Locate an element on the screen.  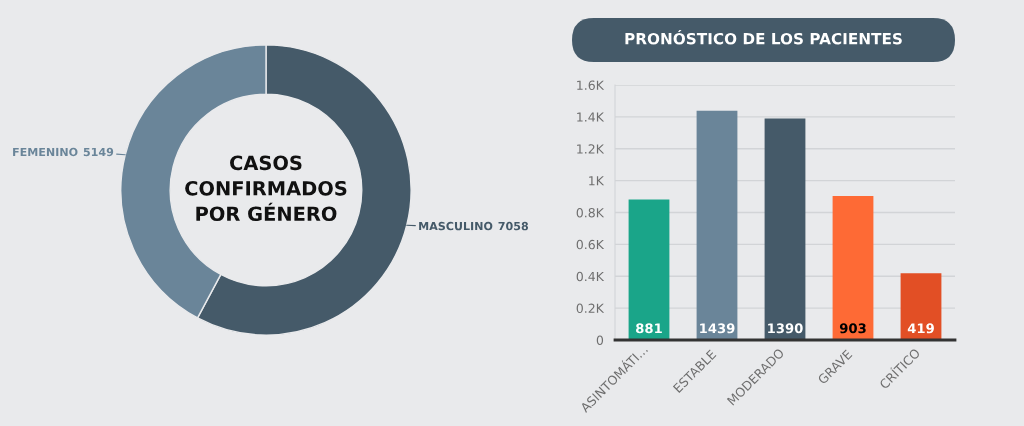
y-tick-label: 0.8K is located at coordinates (590, 212).